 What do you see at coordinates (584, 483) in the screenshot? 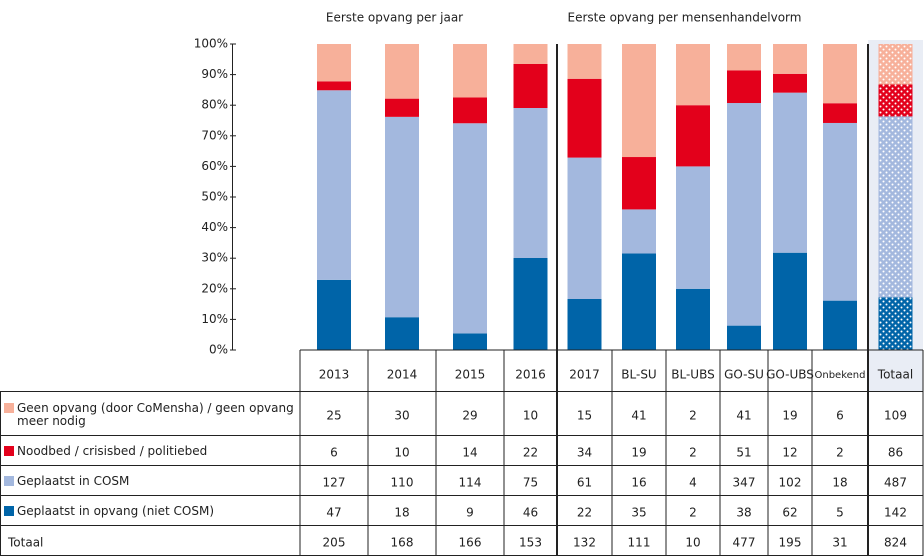
I see `table-value: 61` at bounding box center [584, 483].